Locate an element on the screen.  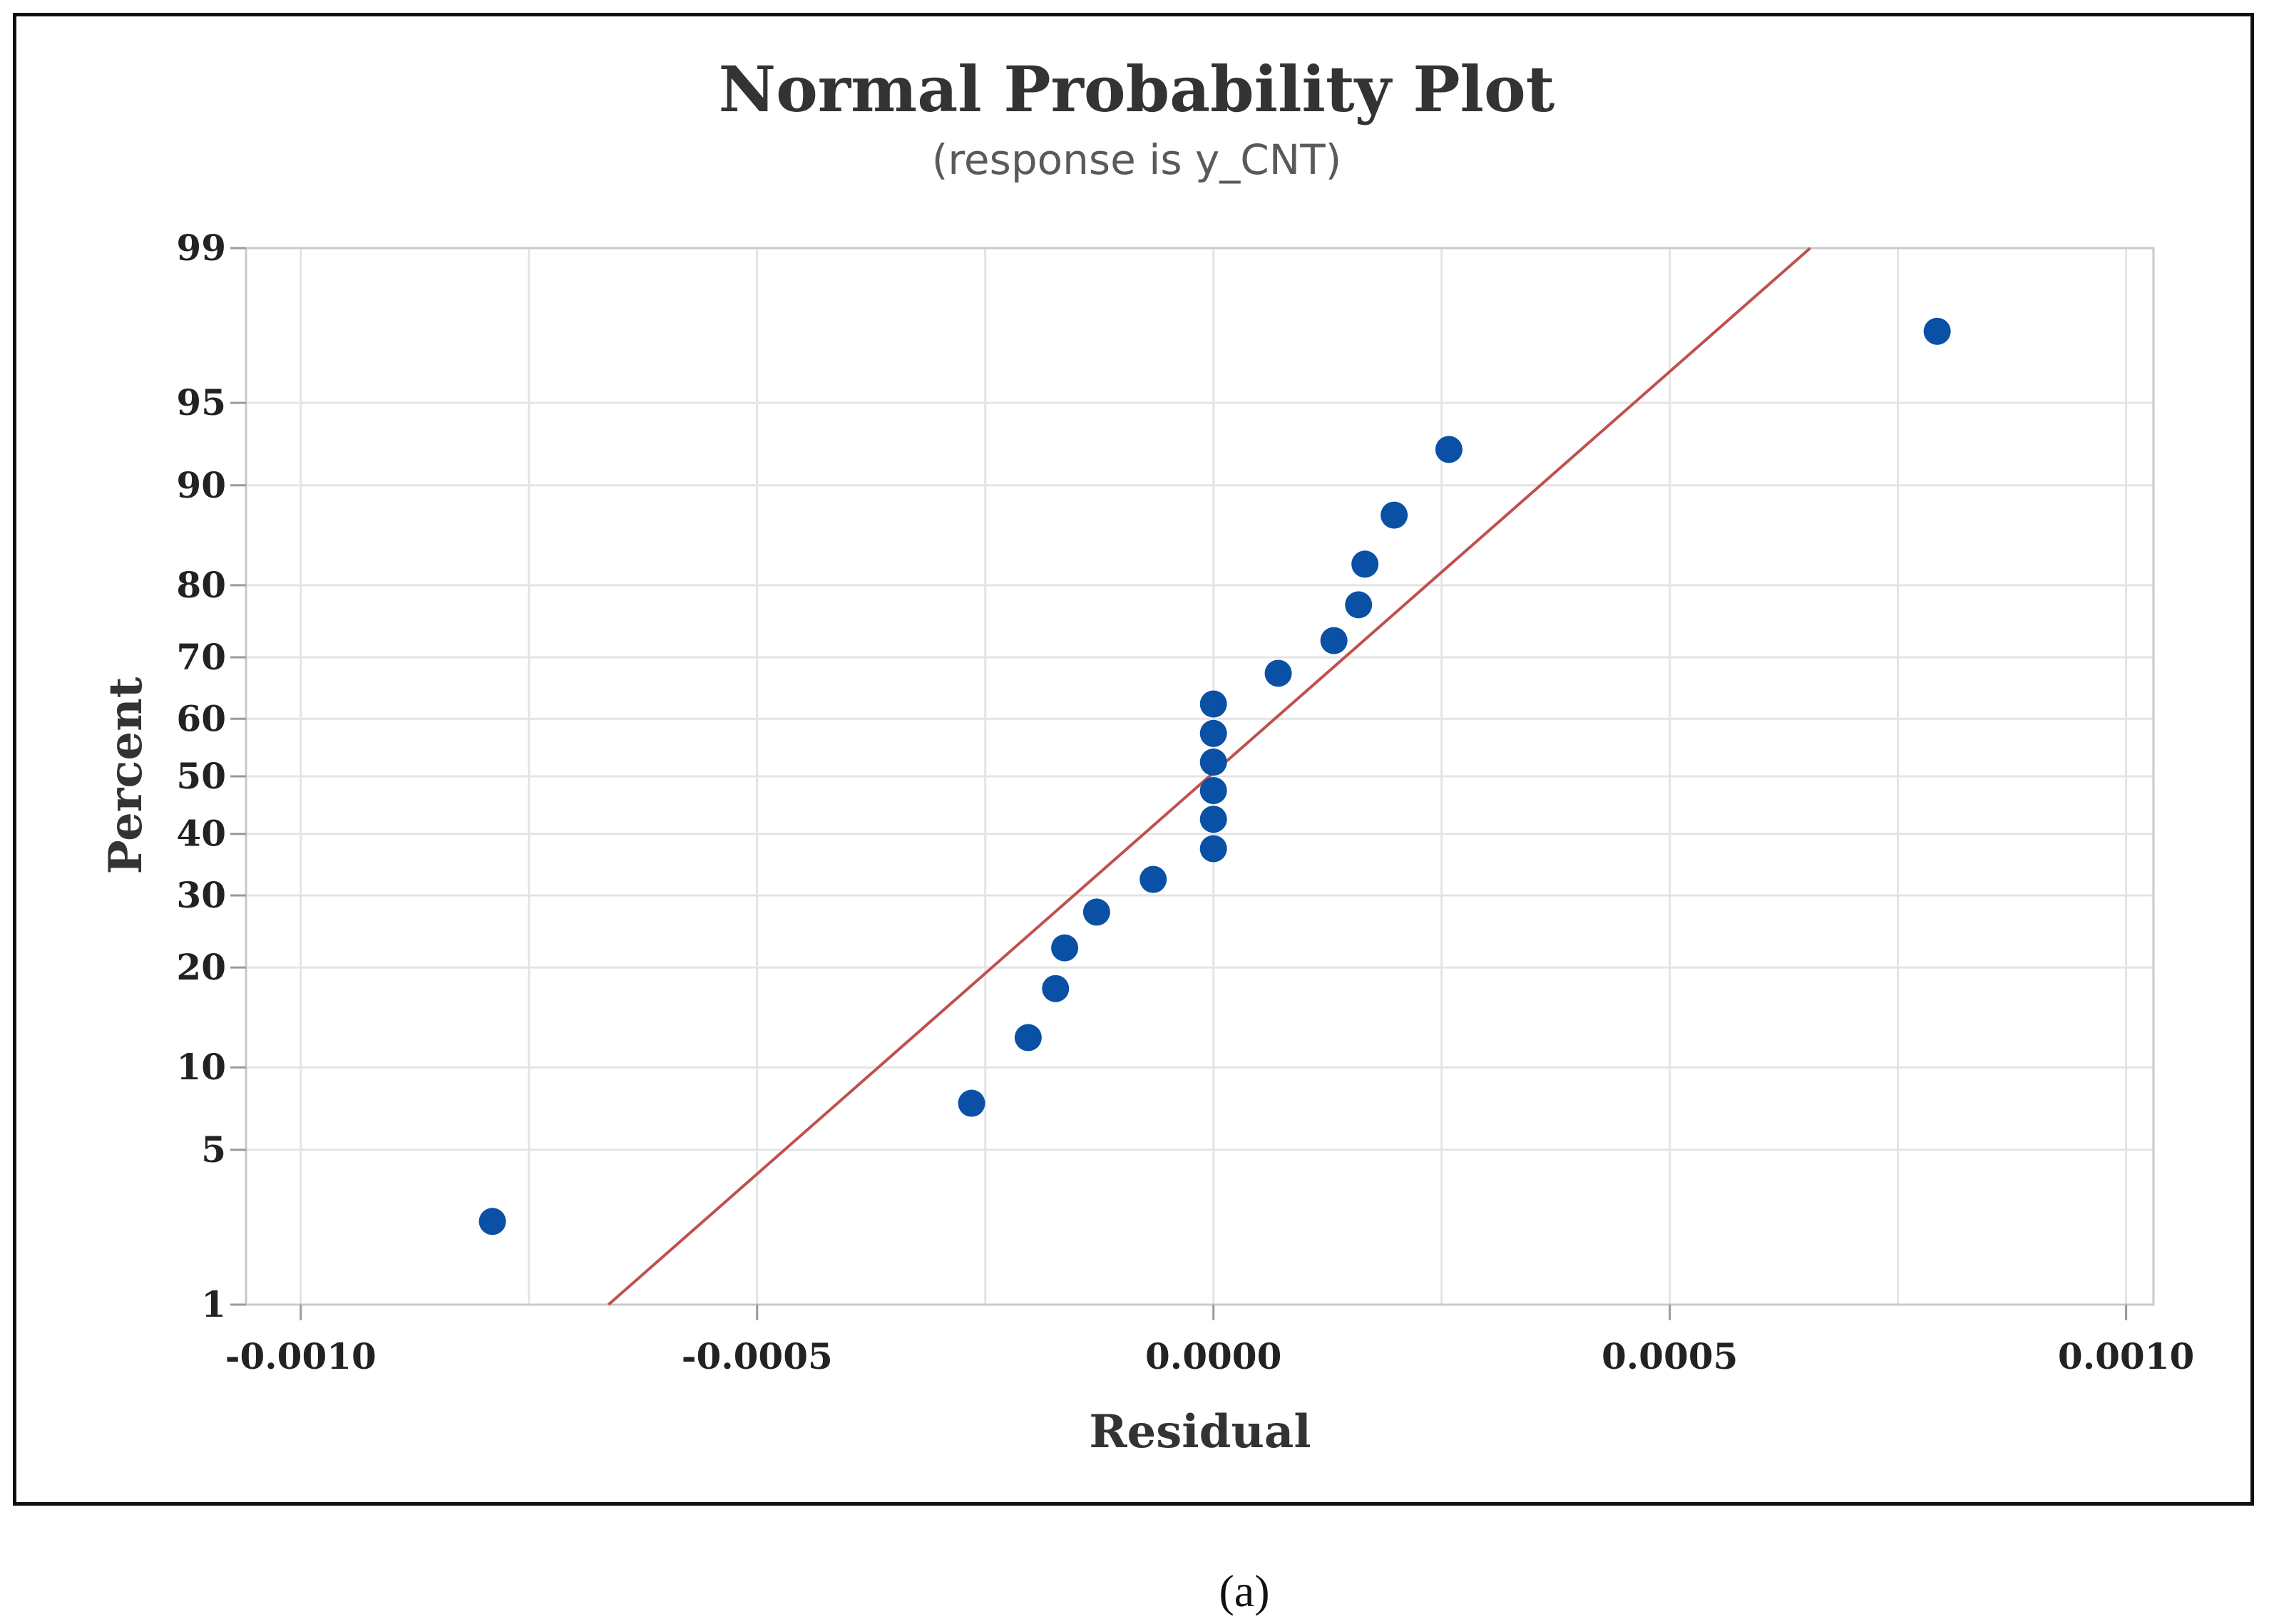
y-tick-label: 10 is located at coordinates (201, 1067).